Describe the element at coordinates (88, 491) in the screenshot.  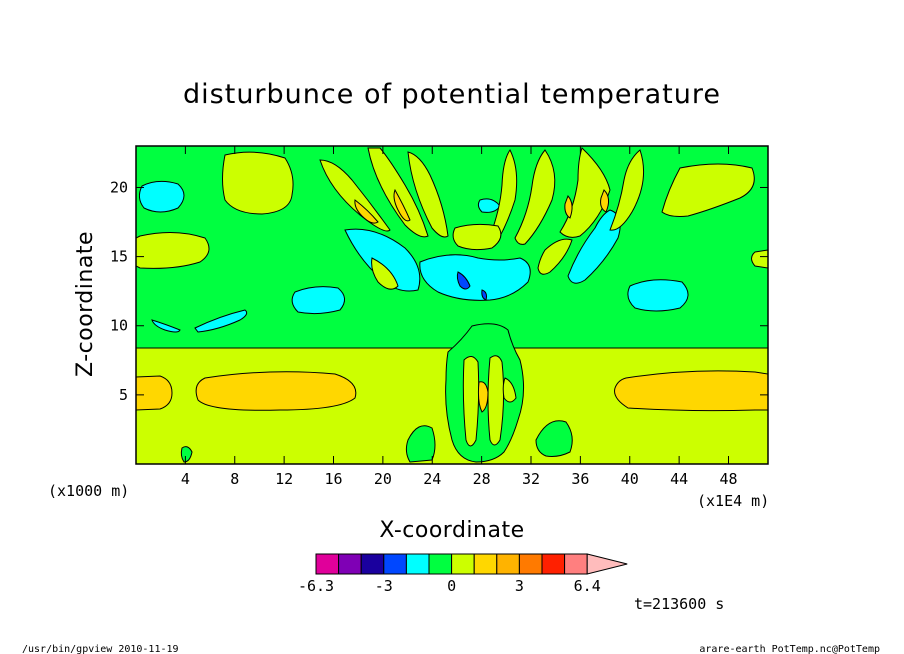
I see `y-axis-units: (x1000 m)` at that location.